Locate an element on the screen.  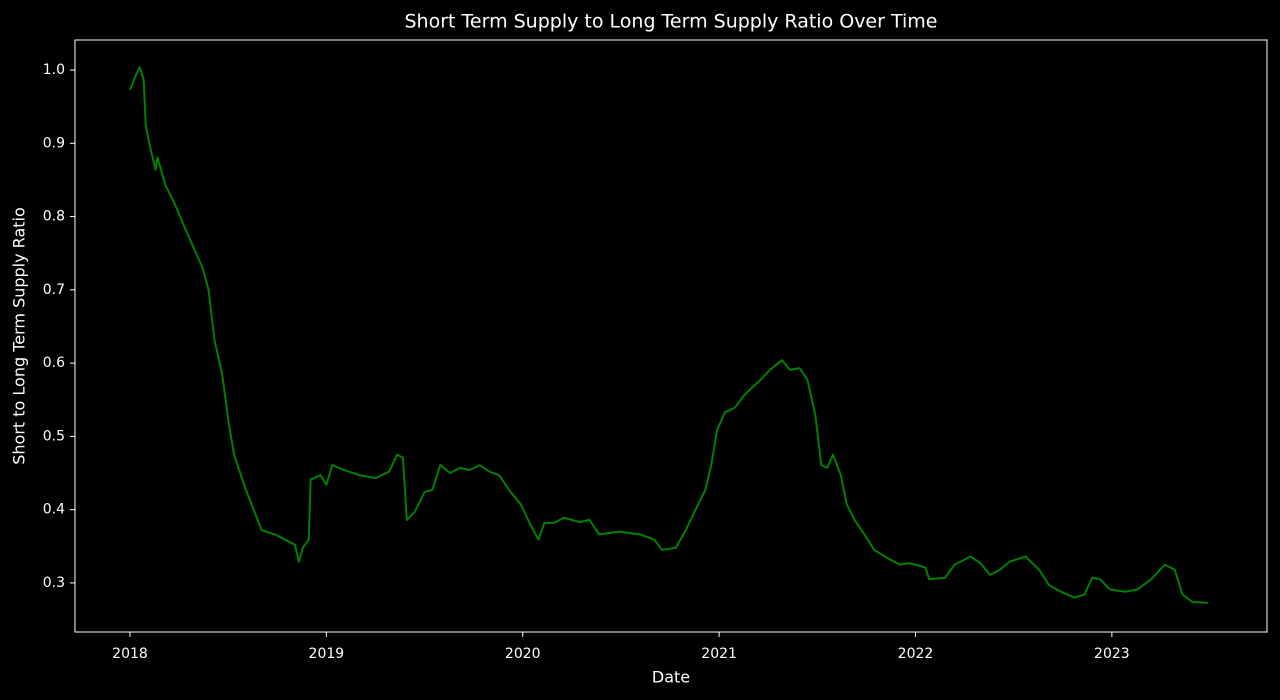
y-tick-label: 1.0 is located at coordinates (54, 70).